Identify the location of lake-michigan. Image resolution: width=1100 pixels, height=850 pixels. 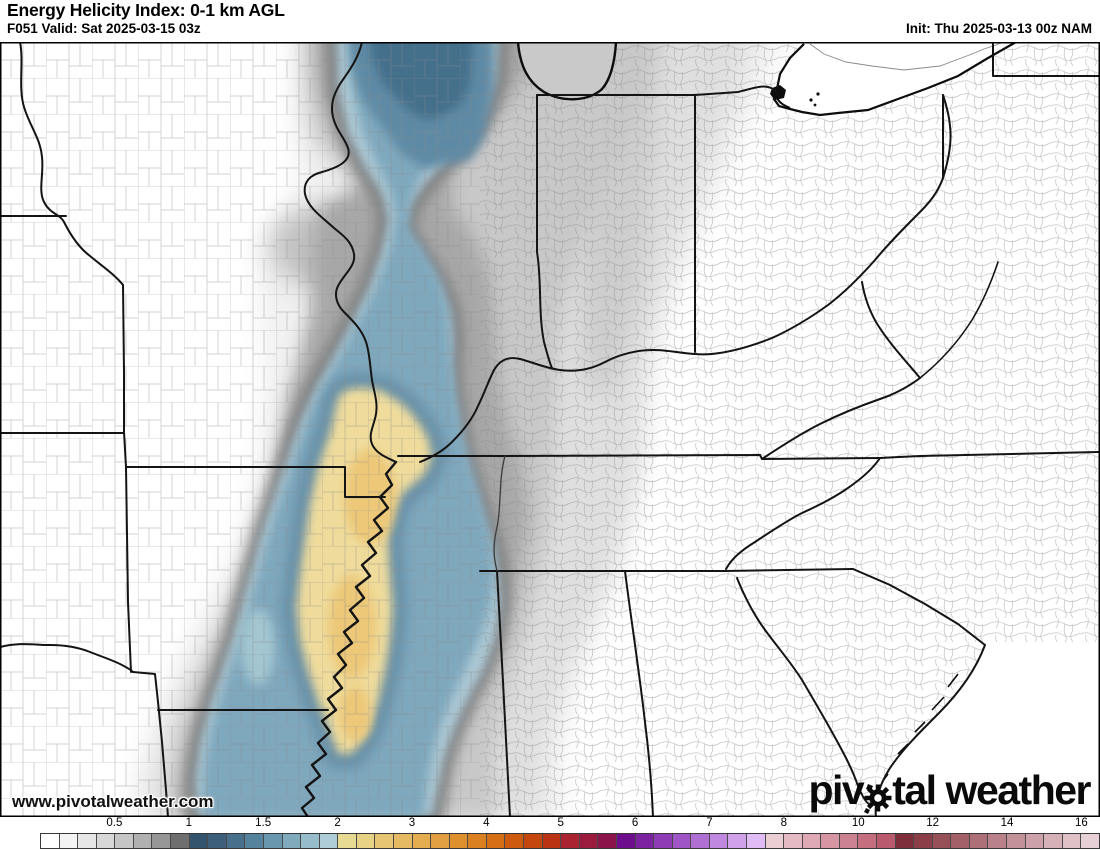
(567, 70).